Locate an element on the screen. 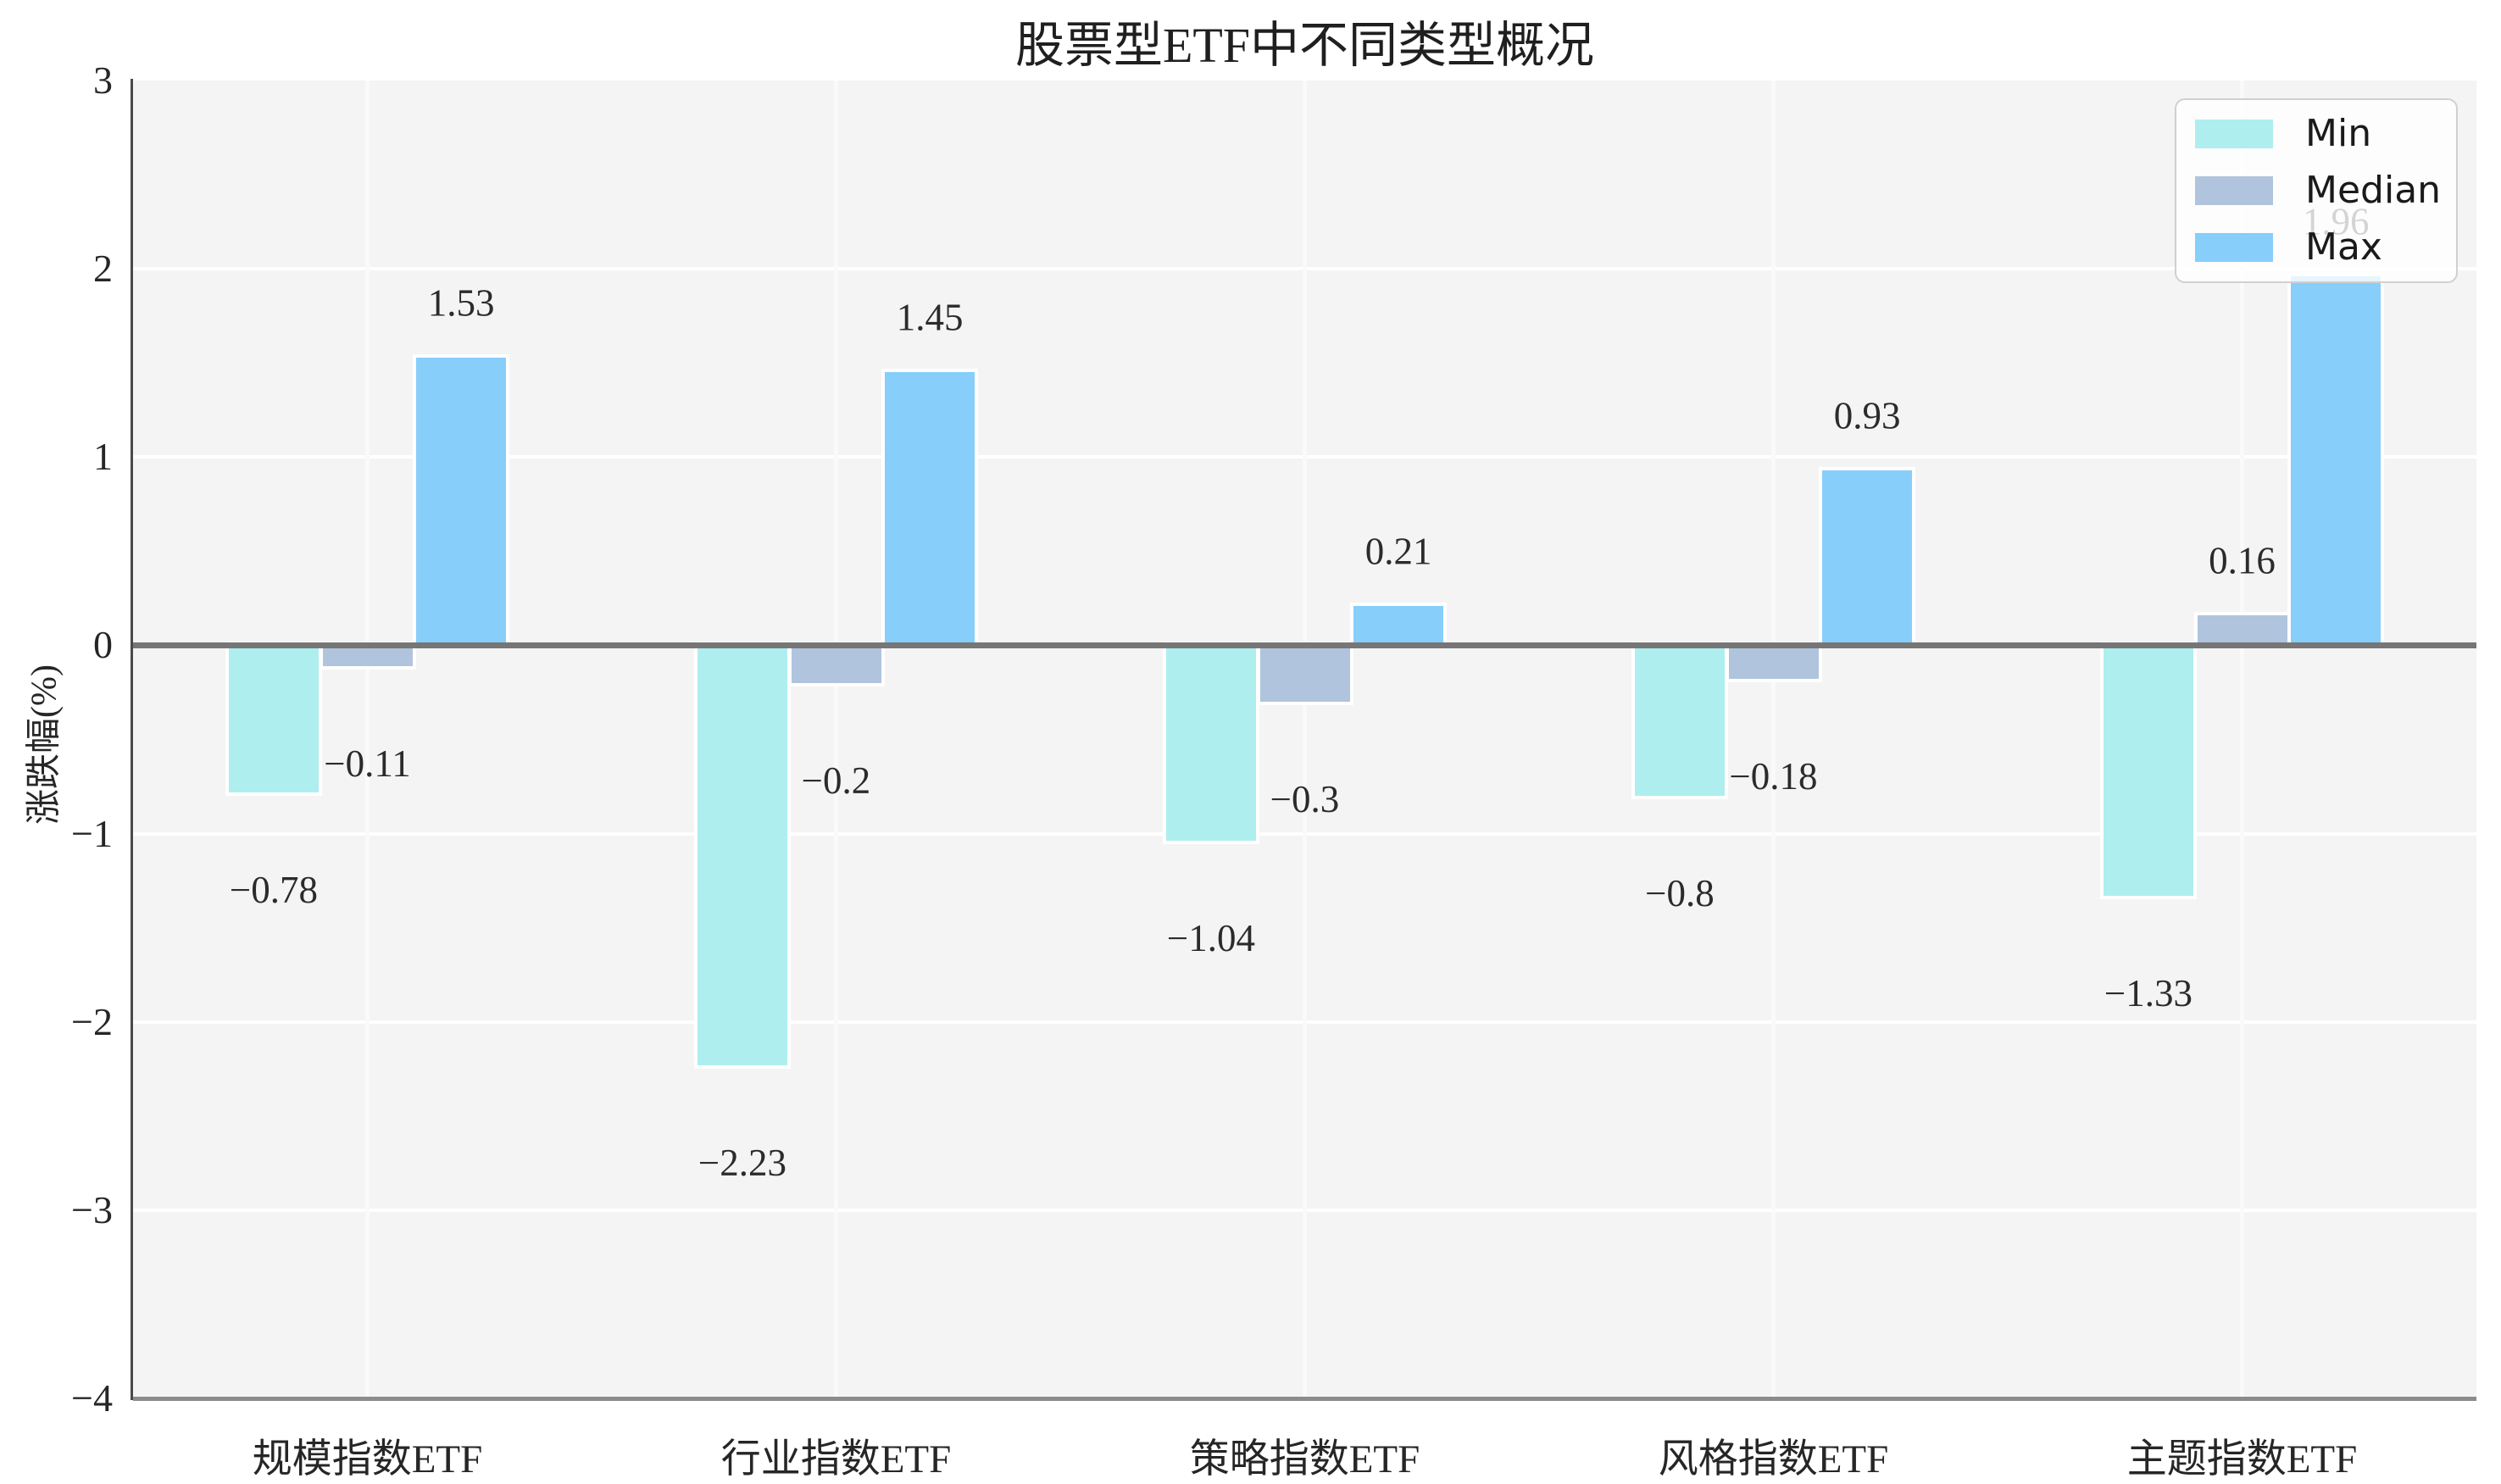  legend-label: Max is located at coordinates (2343, 248).